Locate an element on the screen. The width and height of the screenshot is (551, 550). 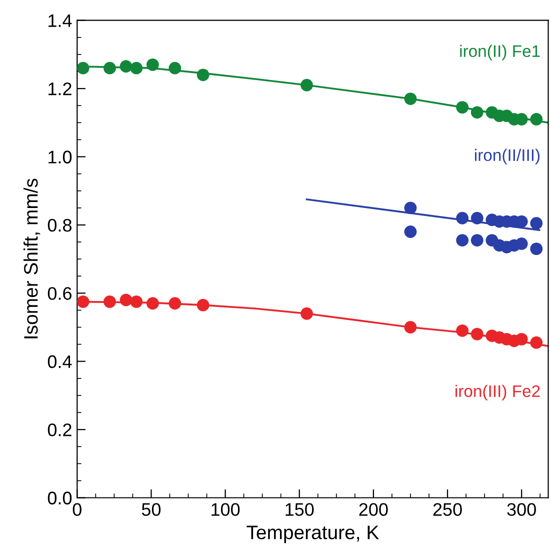
y-tick-label: 0.2 is located at coordinates (60, 429).